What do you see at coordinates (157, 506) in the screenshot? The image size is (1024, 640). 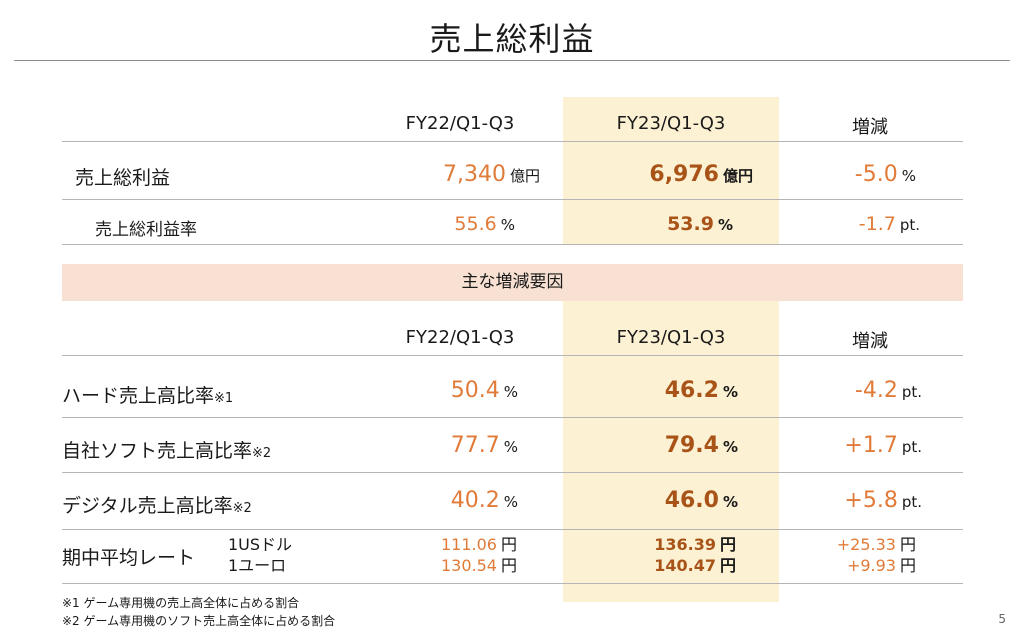 I see `row-label-digital-ratio: デジタル売上高比率※2` at bounding box center [157, 506].